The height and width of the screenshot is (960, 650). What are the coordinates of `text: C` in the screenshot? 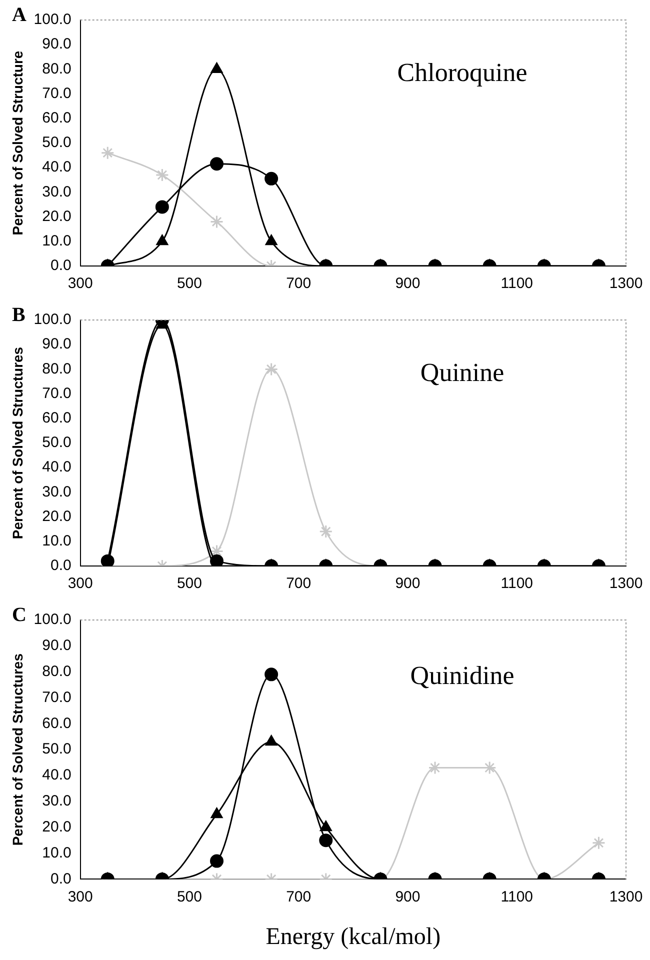 It's located at (19, 615).